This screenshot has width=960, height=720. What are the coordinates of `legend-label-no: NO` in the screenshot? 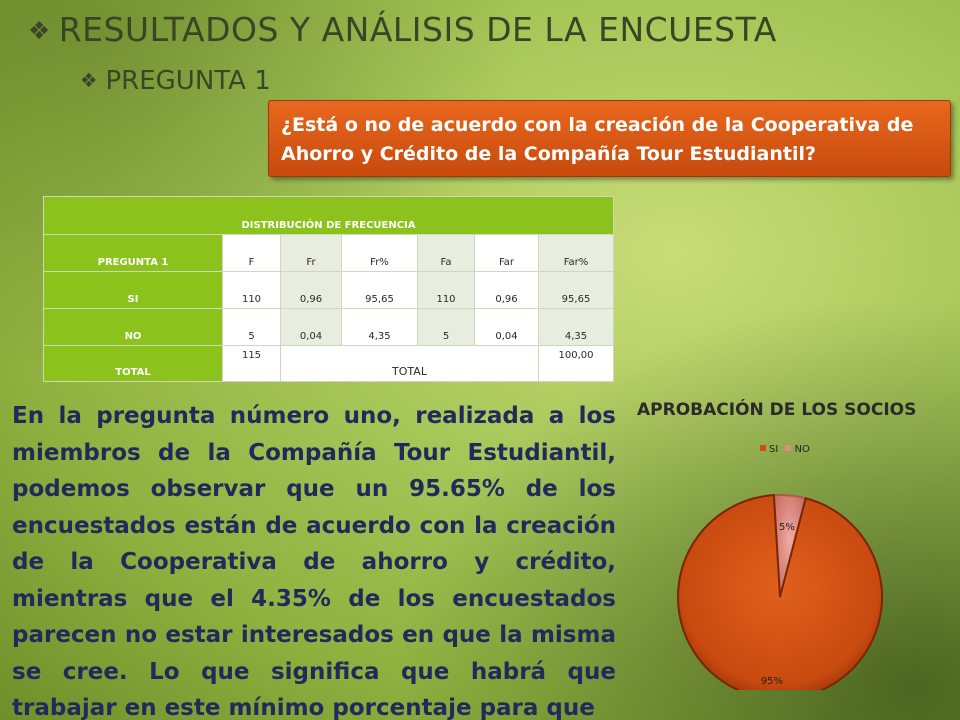 It's located at (802, 449).